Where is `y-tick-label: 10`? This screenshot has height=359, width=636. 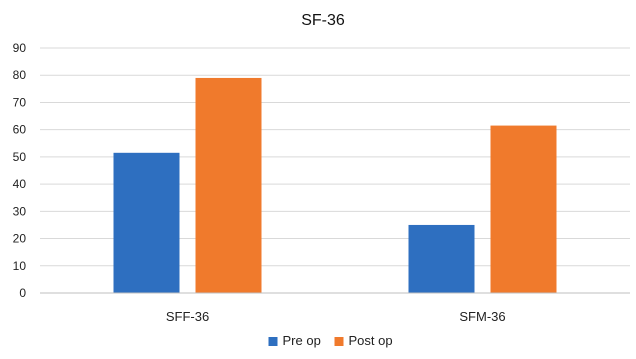
y-tick-label: 10 is located at coordinates (20, 266).